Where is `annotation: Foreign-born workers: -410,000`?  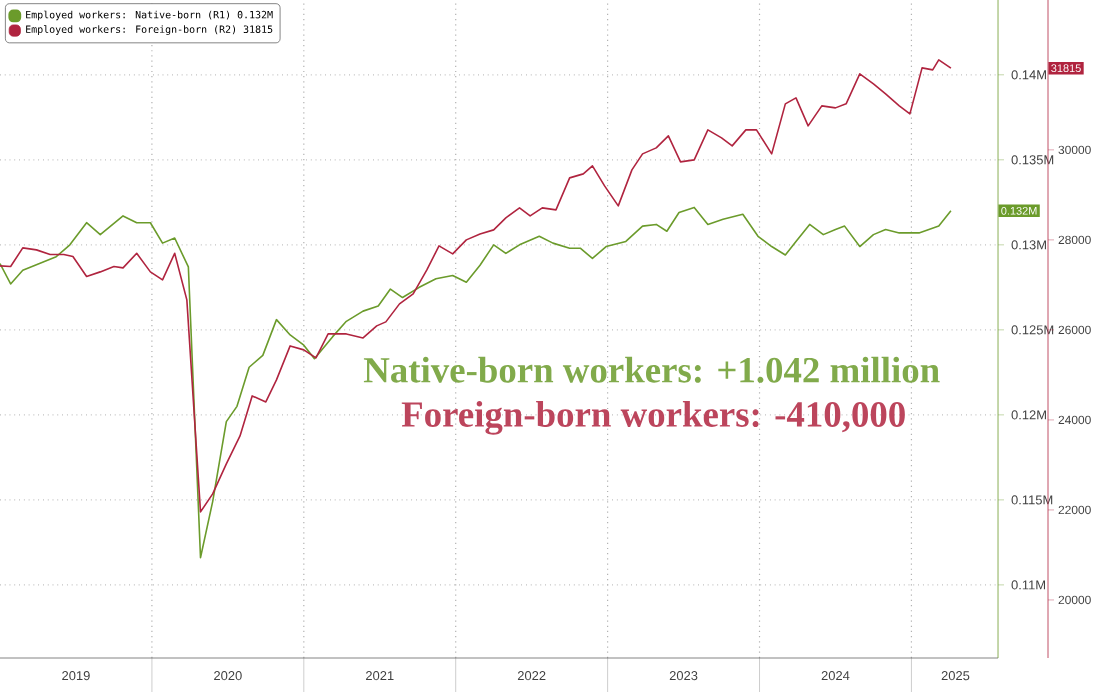
annotation: Foreign-born workers: -410,000 is located at coordinates (653, 417).